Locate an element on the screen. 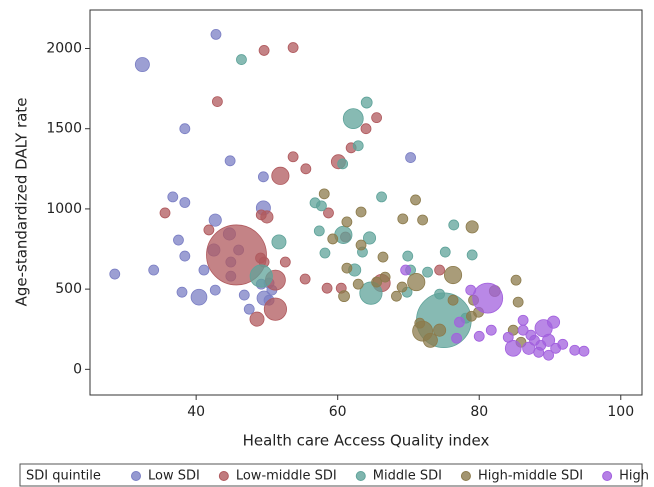 Image resolution: width=654 pixels, height=487 pixels. legend-frame is located at coordinates (331, 475).